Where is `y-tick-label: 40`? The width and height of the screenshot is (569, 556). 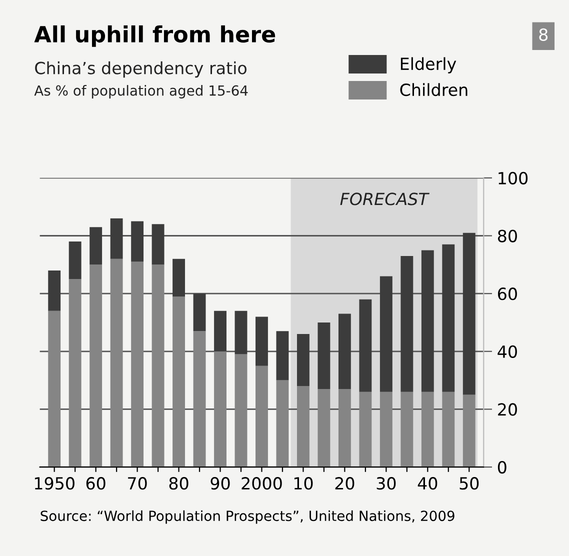
y-tick-label: 40 is located at coordinates (507, 351).